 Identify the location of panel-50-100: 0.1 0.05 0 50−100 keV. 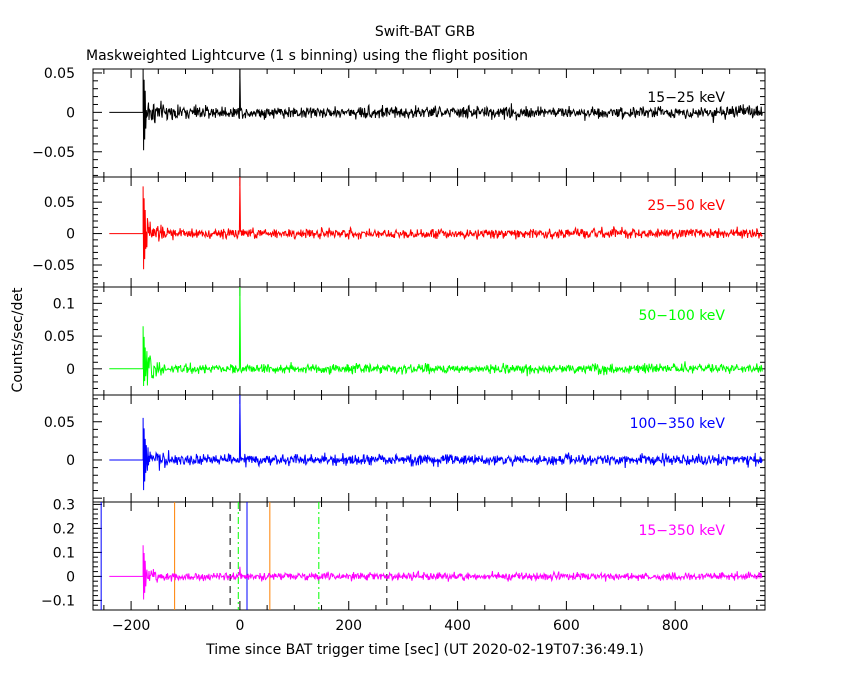
(405, 341).